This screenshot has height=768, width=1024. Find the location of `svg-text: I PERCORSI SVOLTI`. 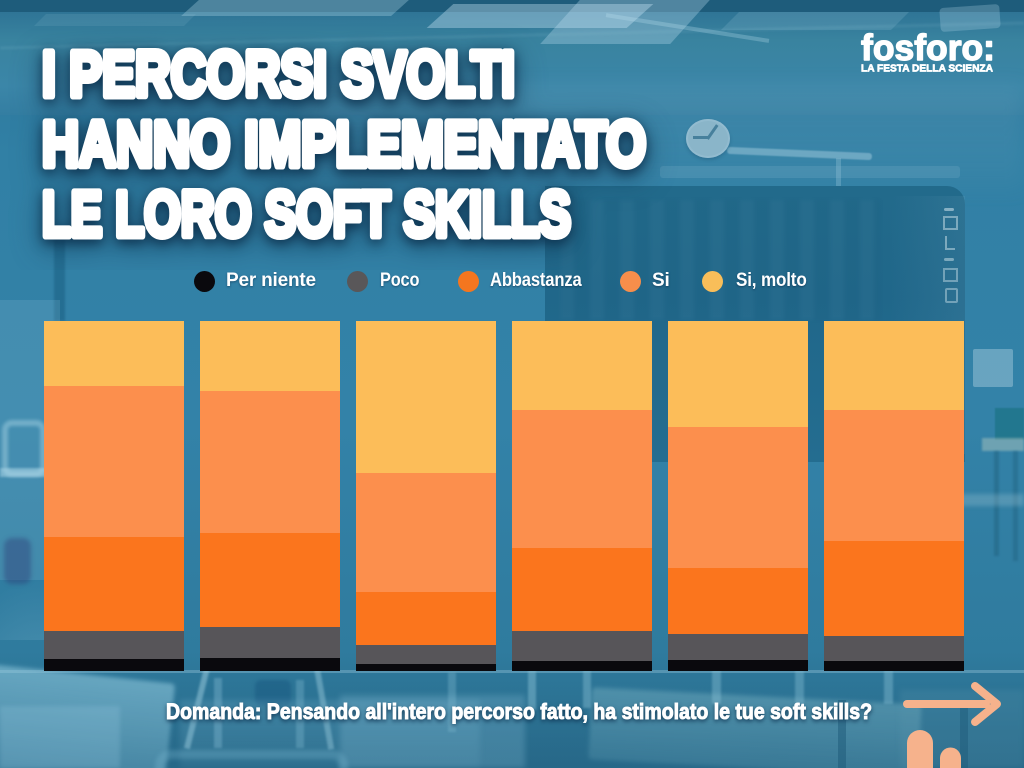

svg-text: I PERCORSI SVOLTI is located at coordinates (278, 74).